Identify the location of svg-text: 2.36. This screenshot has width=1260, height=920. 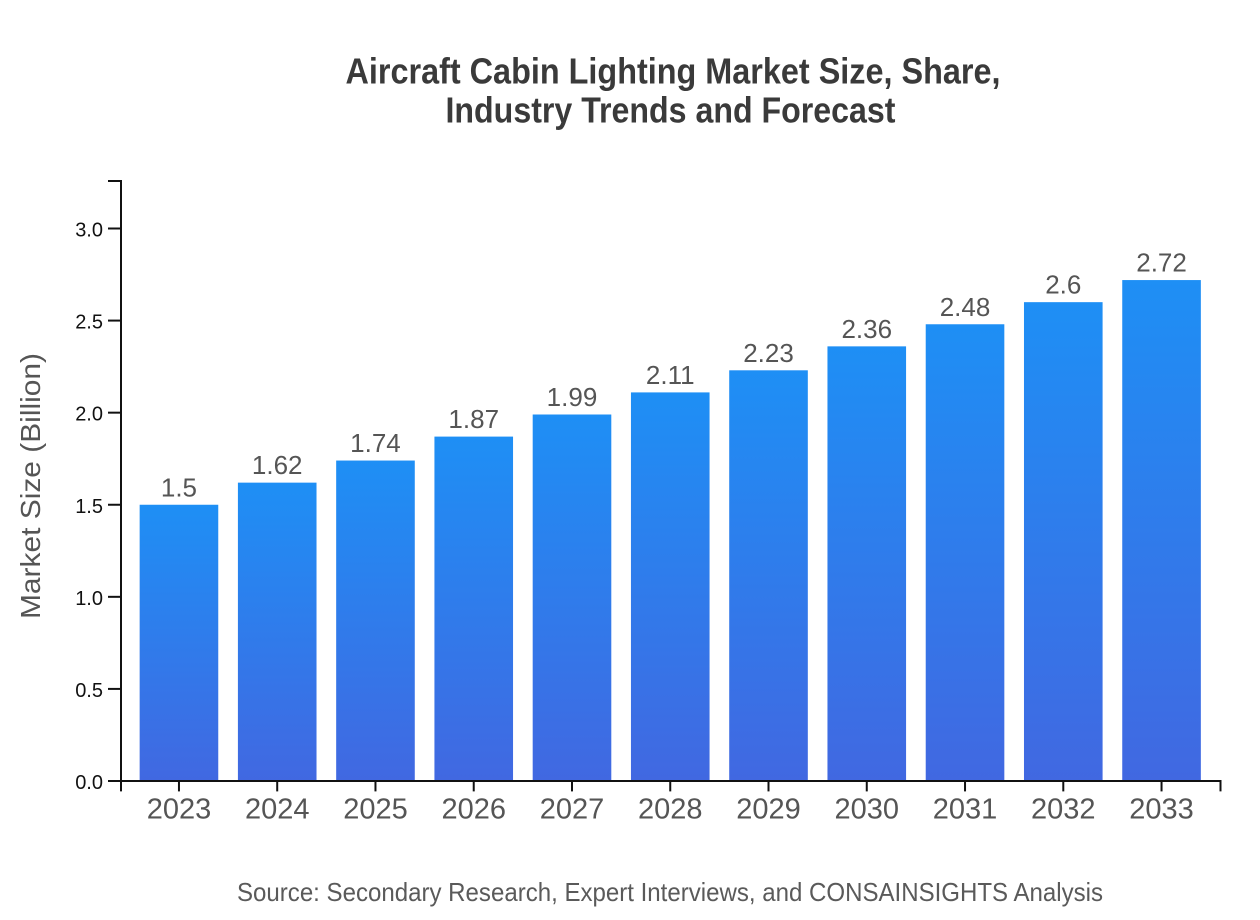
(866, 329).